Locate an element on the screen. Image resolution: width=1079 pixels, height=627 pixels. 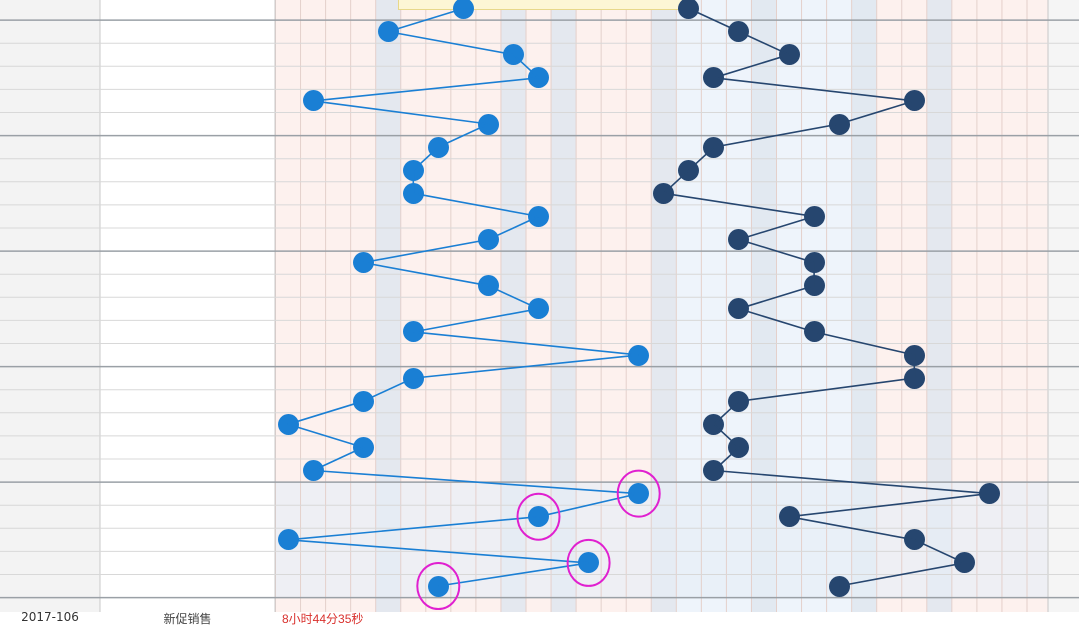
footer-row: 2017-106 新促销售 8小时44分35秒 is located at coordinates (539, 618).